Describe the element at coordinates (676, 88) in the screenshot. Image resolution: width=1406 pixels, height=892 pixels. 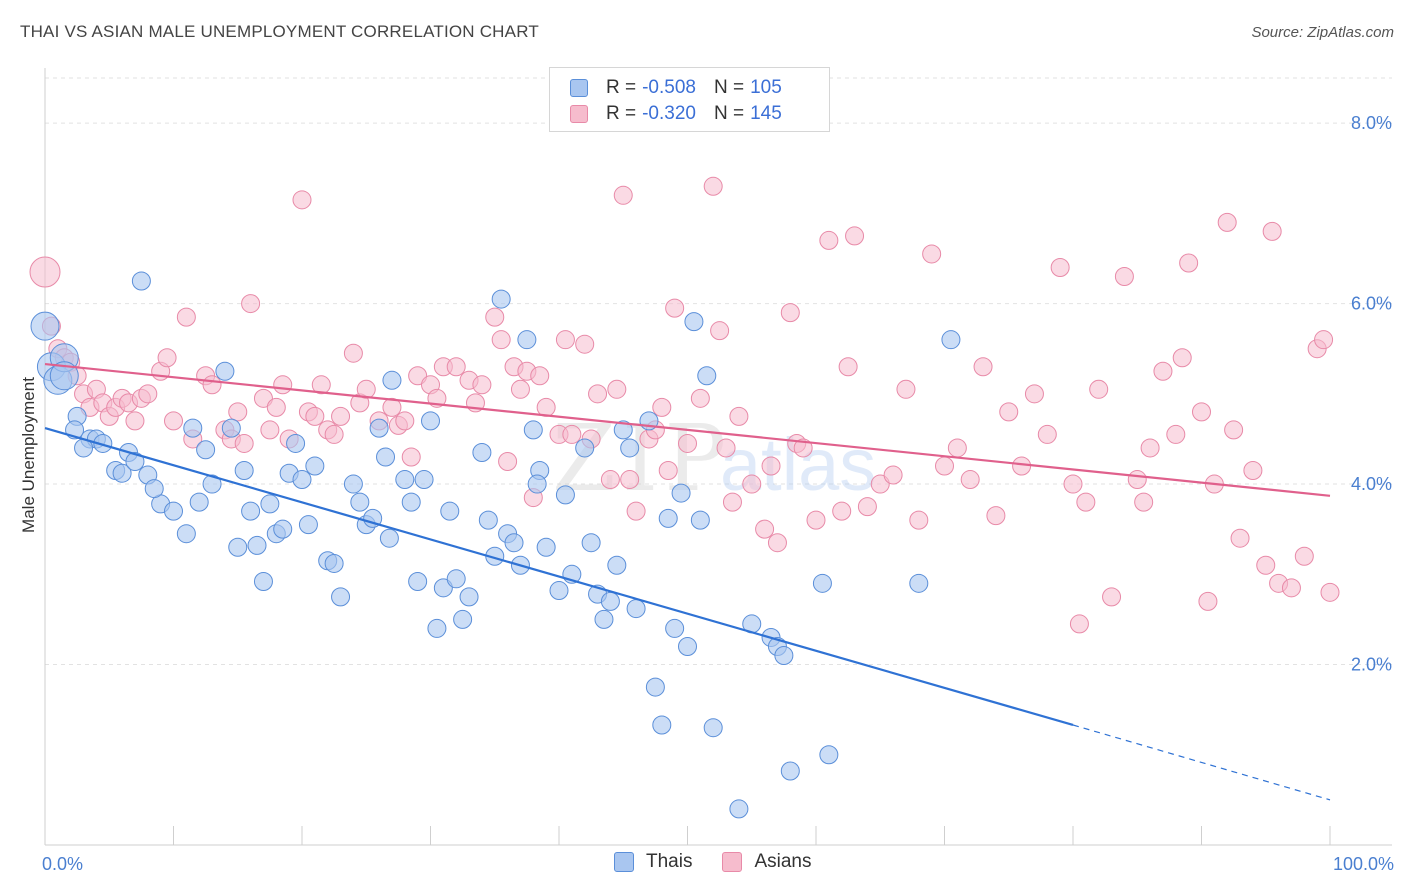
I see `legend-row-thais: R = -0.508 N = 105` at that location.